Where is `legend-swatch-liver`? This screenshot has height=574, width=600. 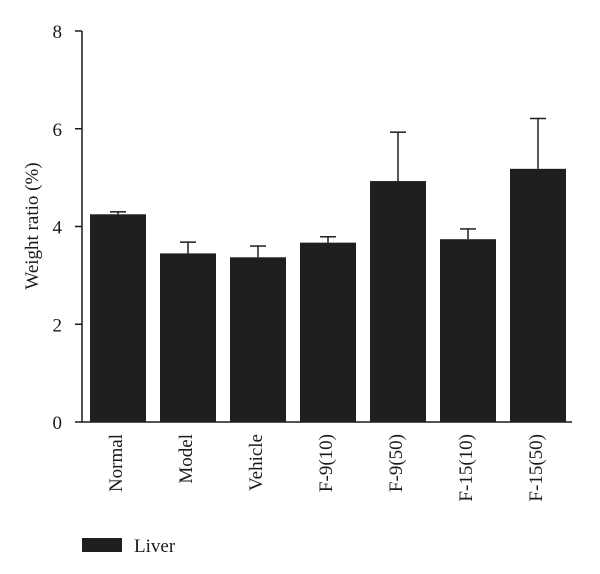 legend-swatch-liver is located at coordinates (102, 545).